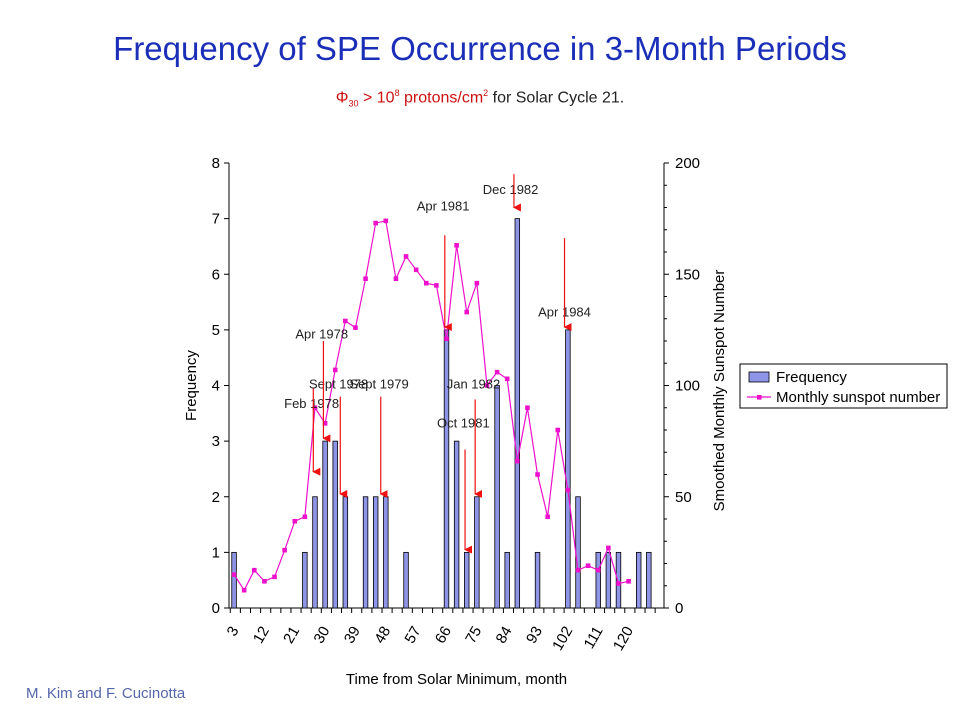  What do you see at coordinates (311, 403) in the screenshot?
I see `event-annotation-label: Feb 1978` at bounding box center [311, 403].